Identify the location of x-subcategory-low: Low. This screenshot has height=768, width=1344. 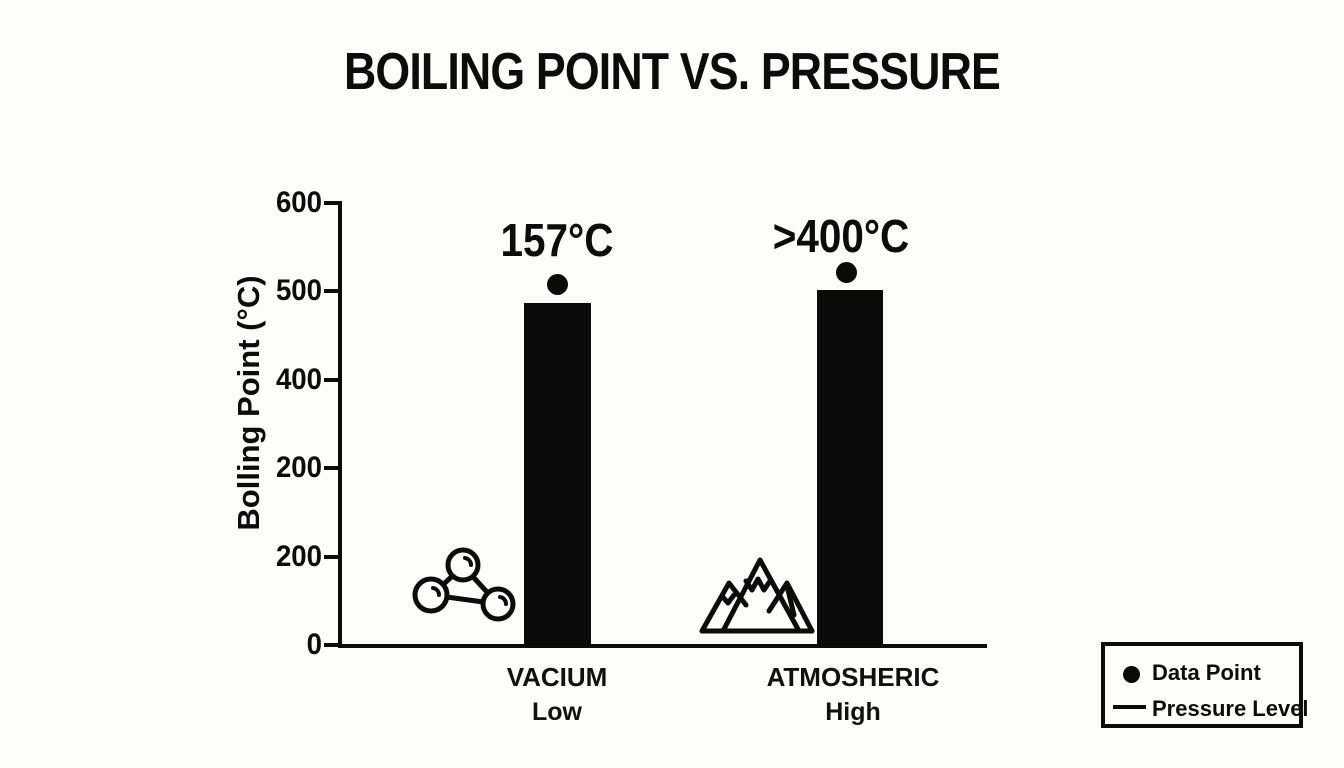
(557, 712).